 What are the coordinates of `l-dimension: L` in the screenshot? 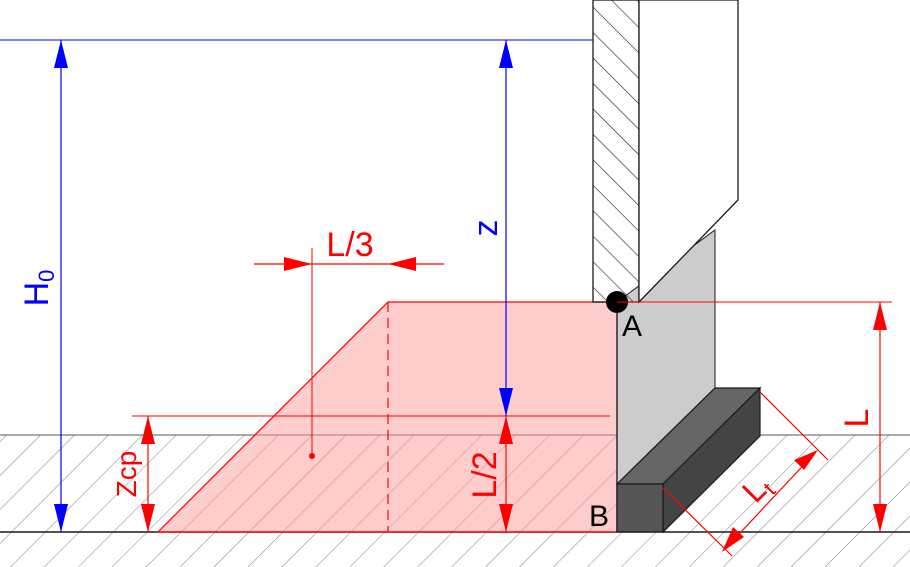 It's located at (862, 417).